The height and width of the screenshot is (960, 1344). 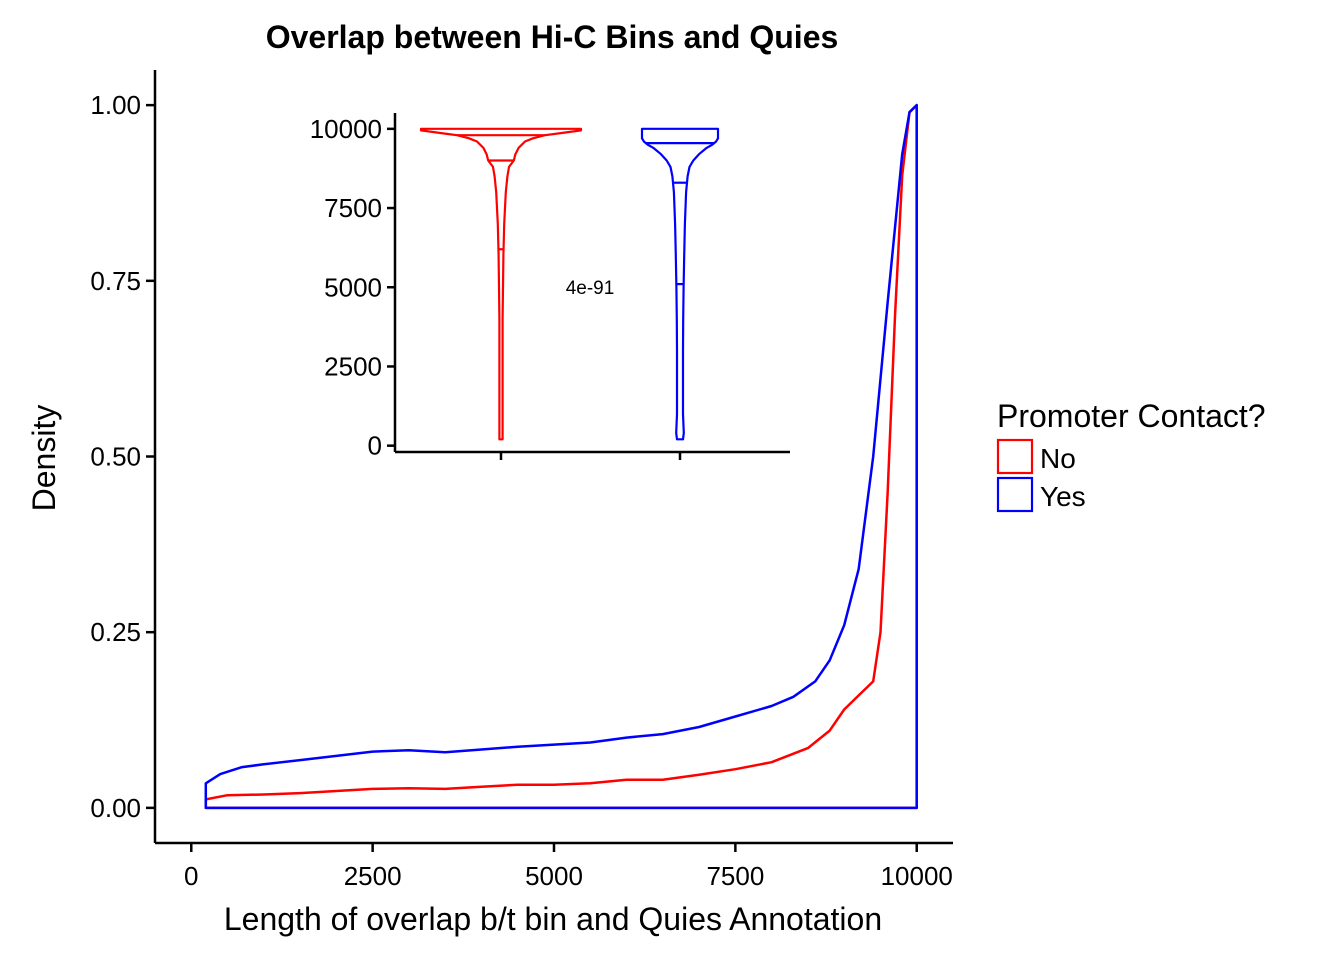 I want to click on legend-key-yes, so click(x=1015, y=494).